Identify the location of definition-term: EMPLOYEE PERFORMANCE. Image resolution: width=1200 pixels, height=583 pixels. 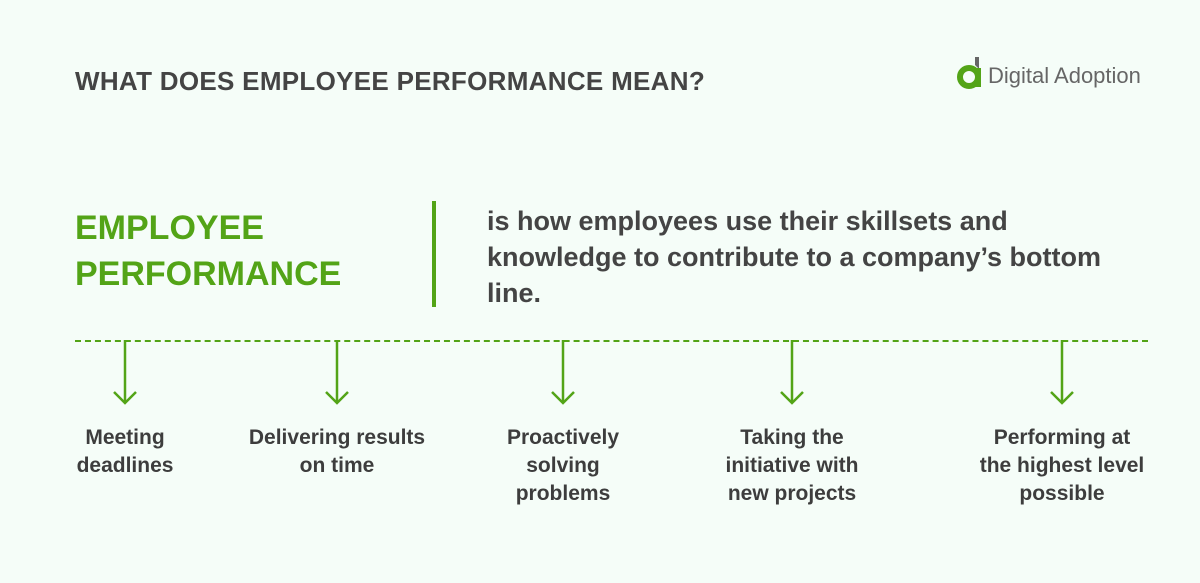
(208, 251).